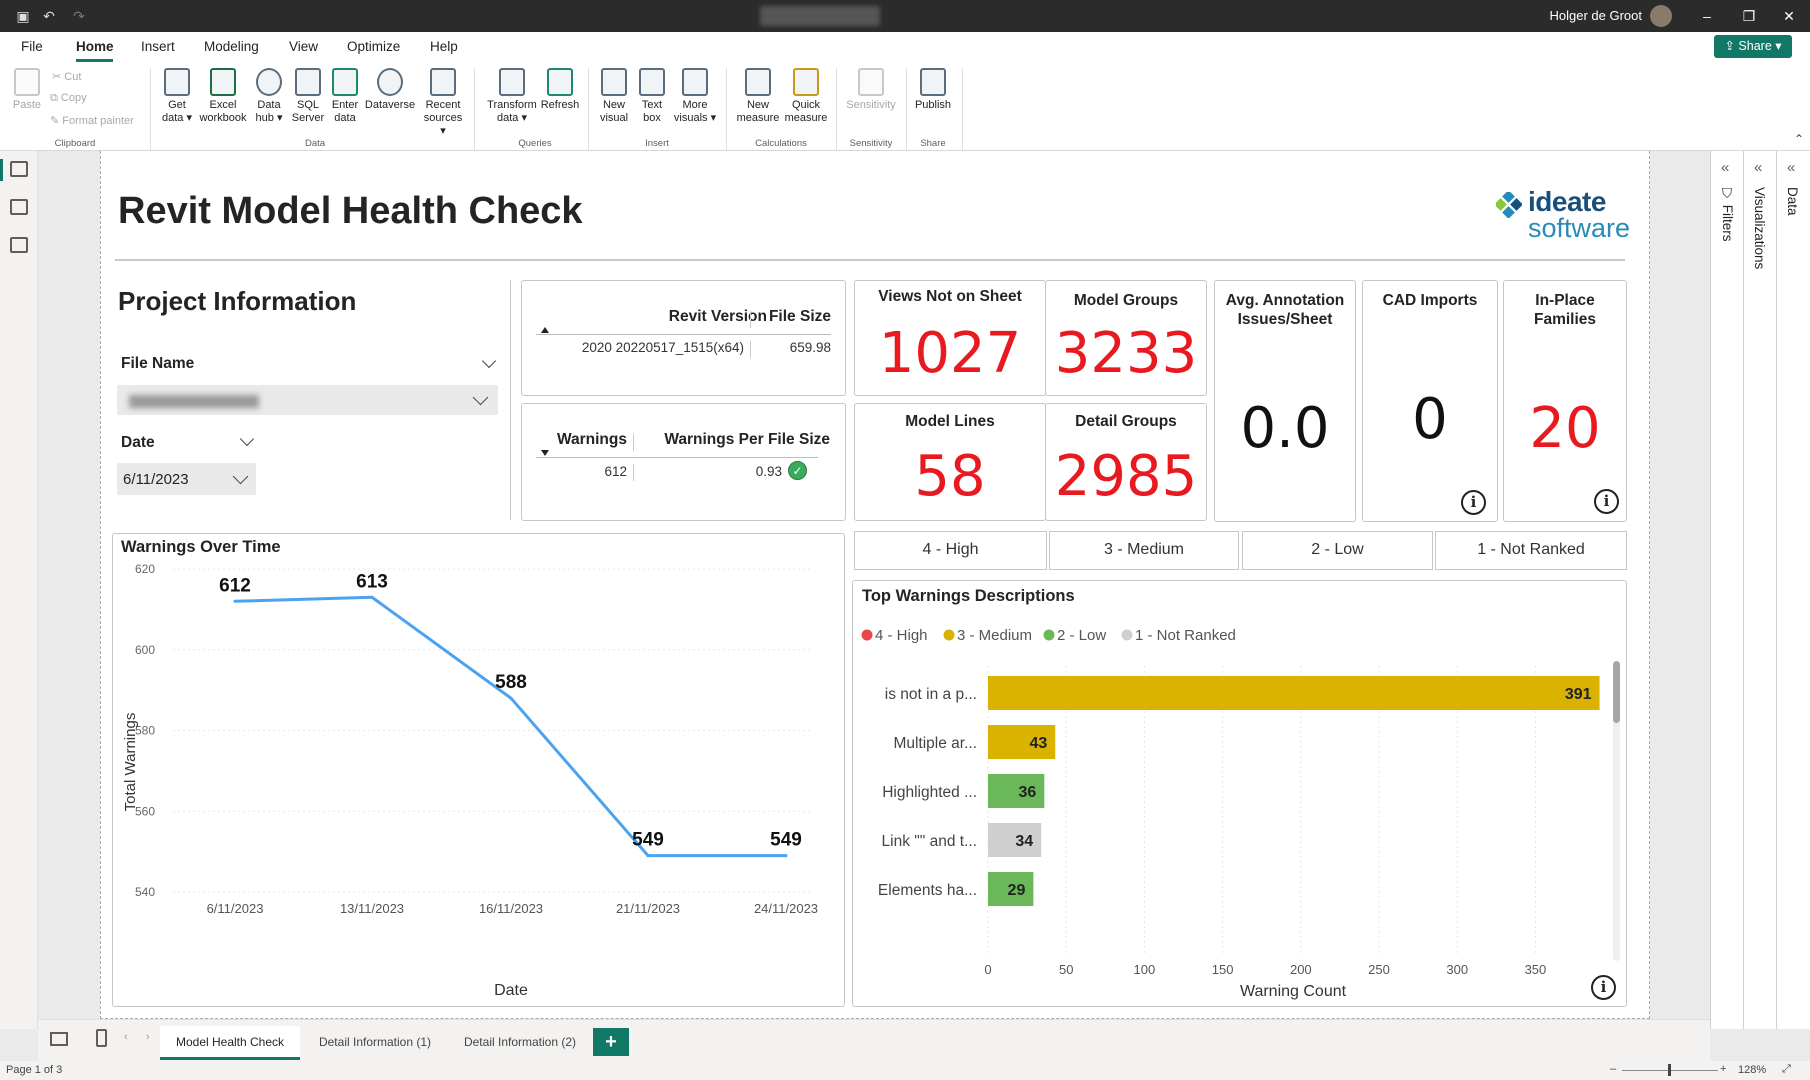 The width and height of the screenshot is (1810, 1080). Describe the element at coordinates (444, 46) in the screenshot. I see `menu-help: Help` at that location.